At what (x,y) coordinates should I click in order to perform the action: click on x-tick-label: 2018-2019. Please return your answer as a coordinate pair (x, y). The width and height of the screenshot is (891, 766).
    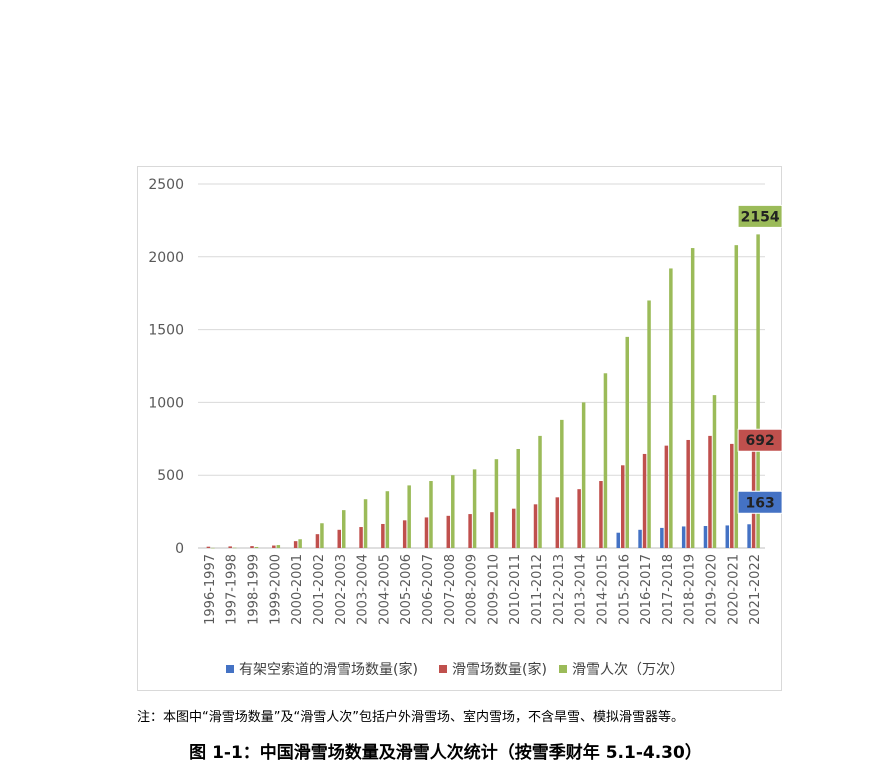
    Looking at the image, I should click on (690, 589).